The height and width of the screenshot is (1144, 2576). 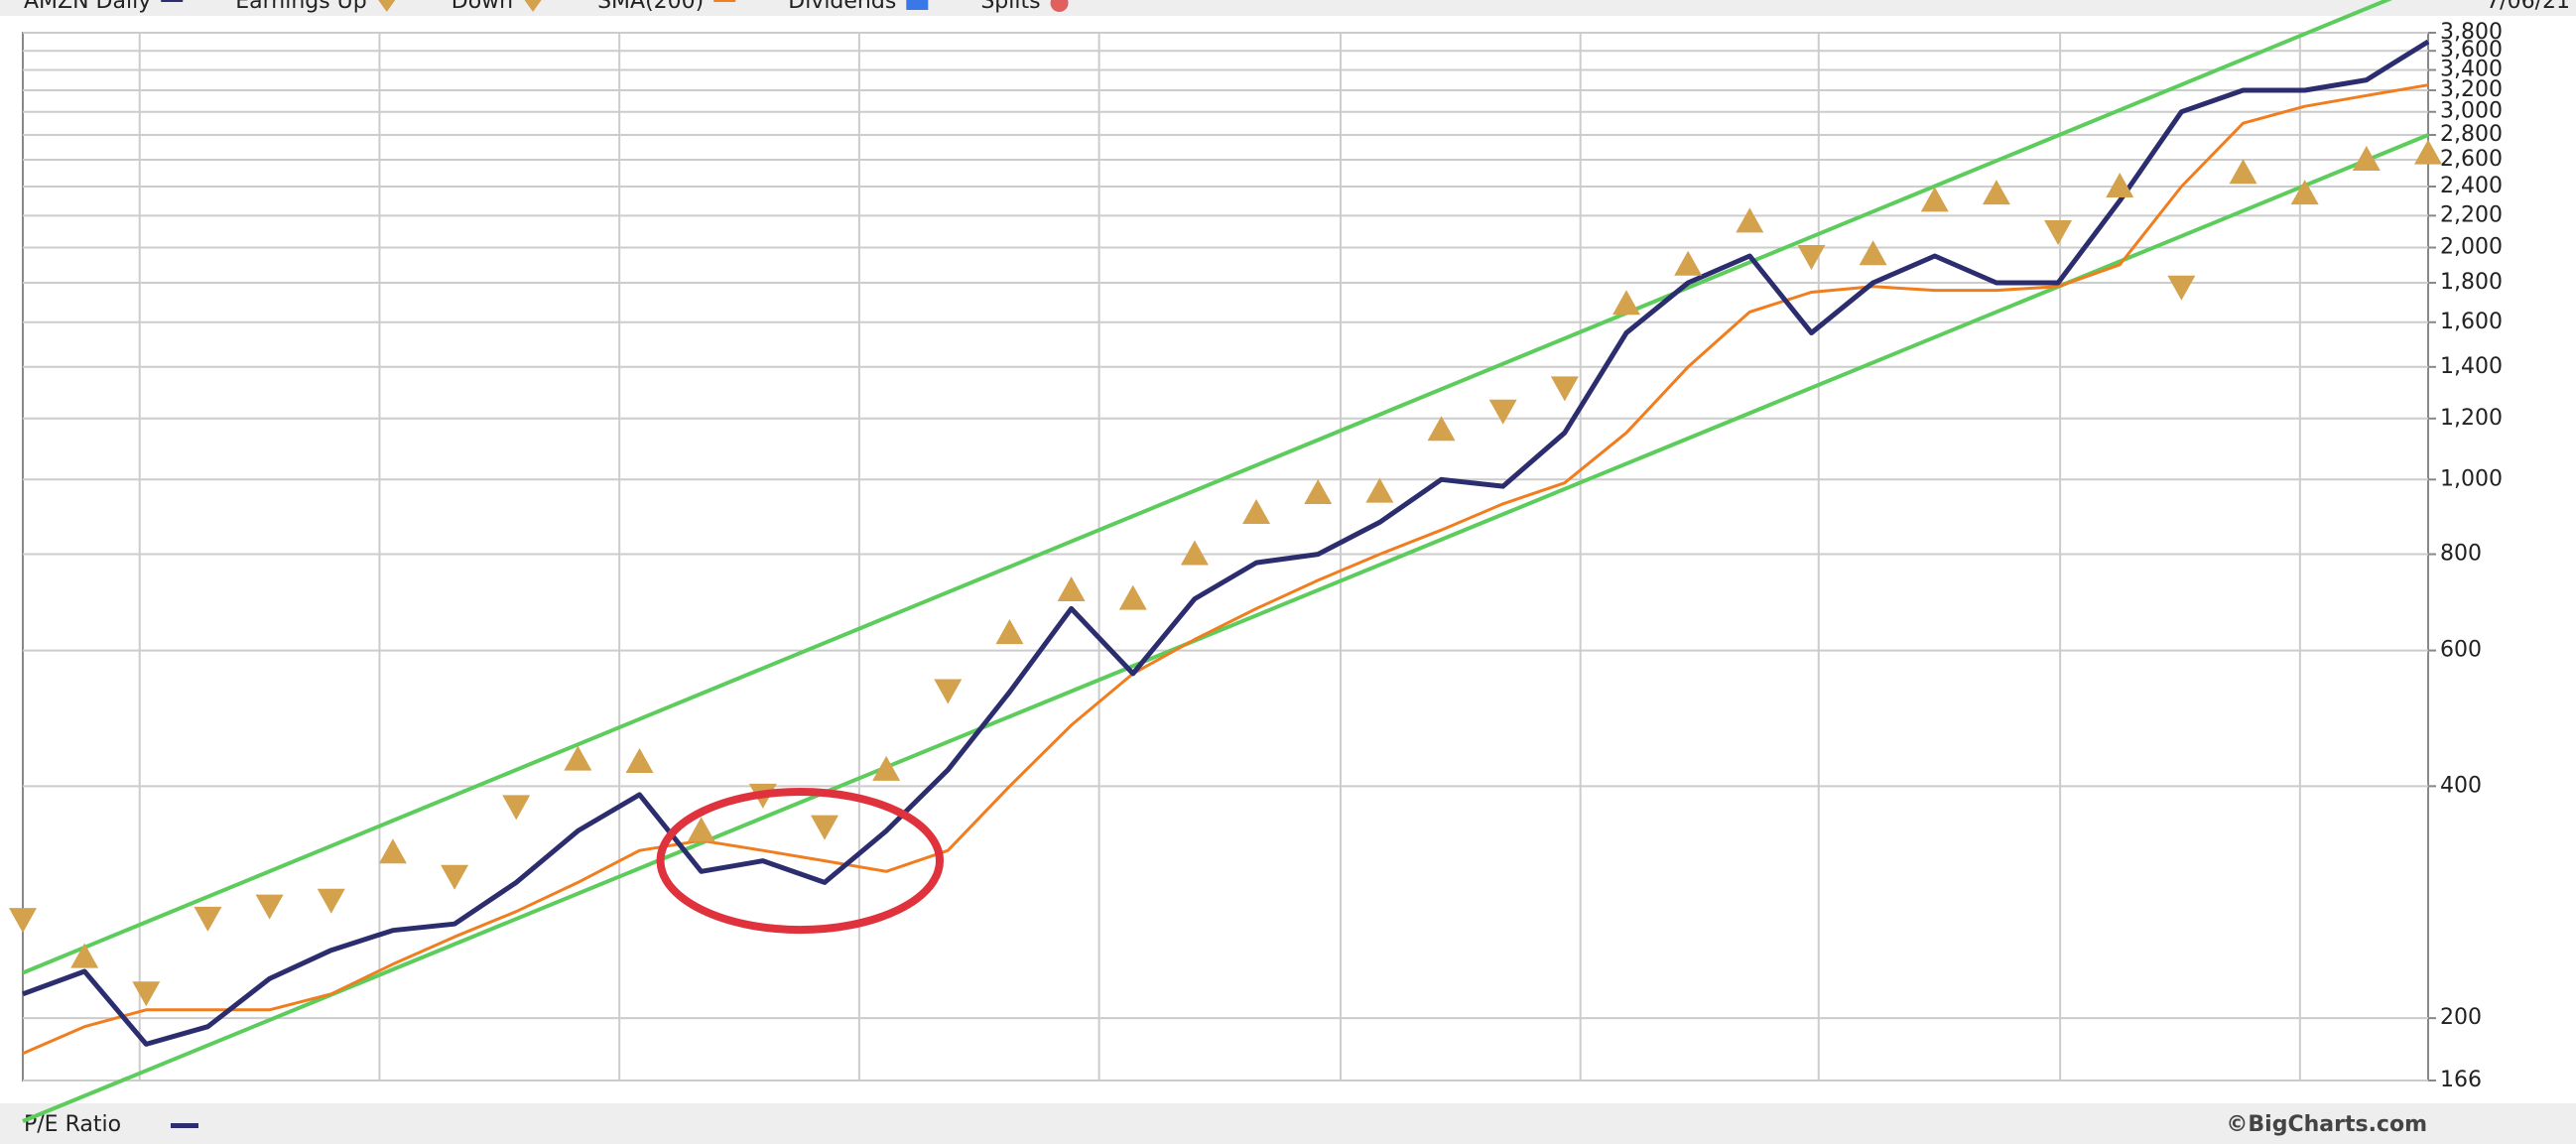 What do you see at coordinates (801, 861) in the screenshot?
I see `highlight-circle` at bounding box center [801, 861].